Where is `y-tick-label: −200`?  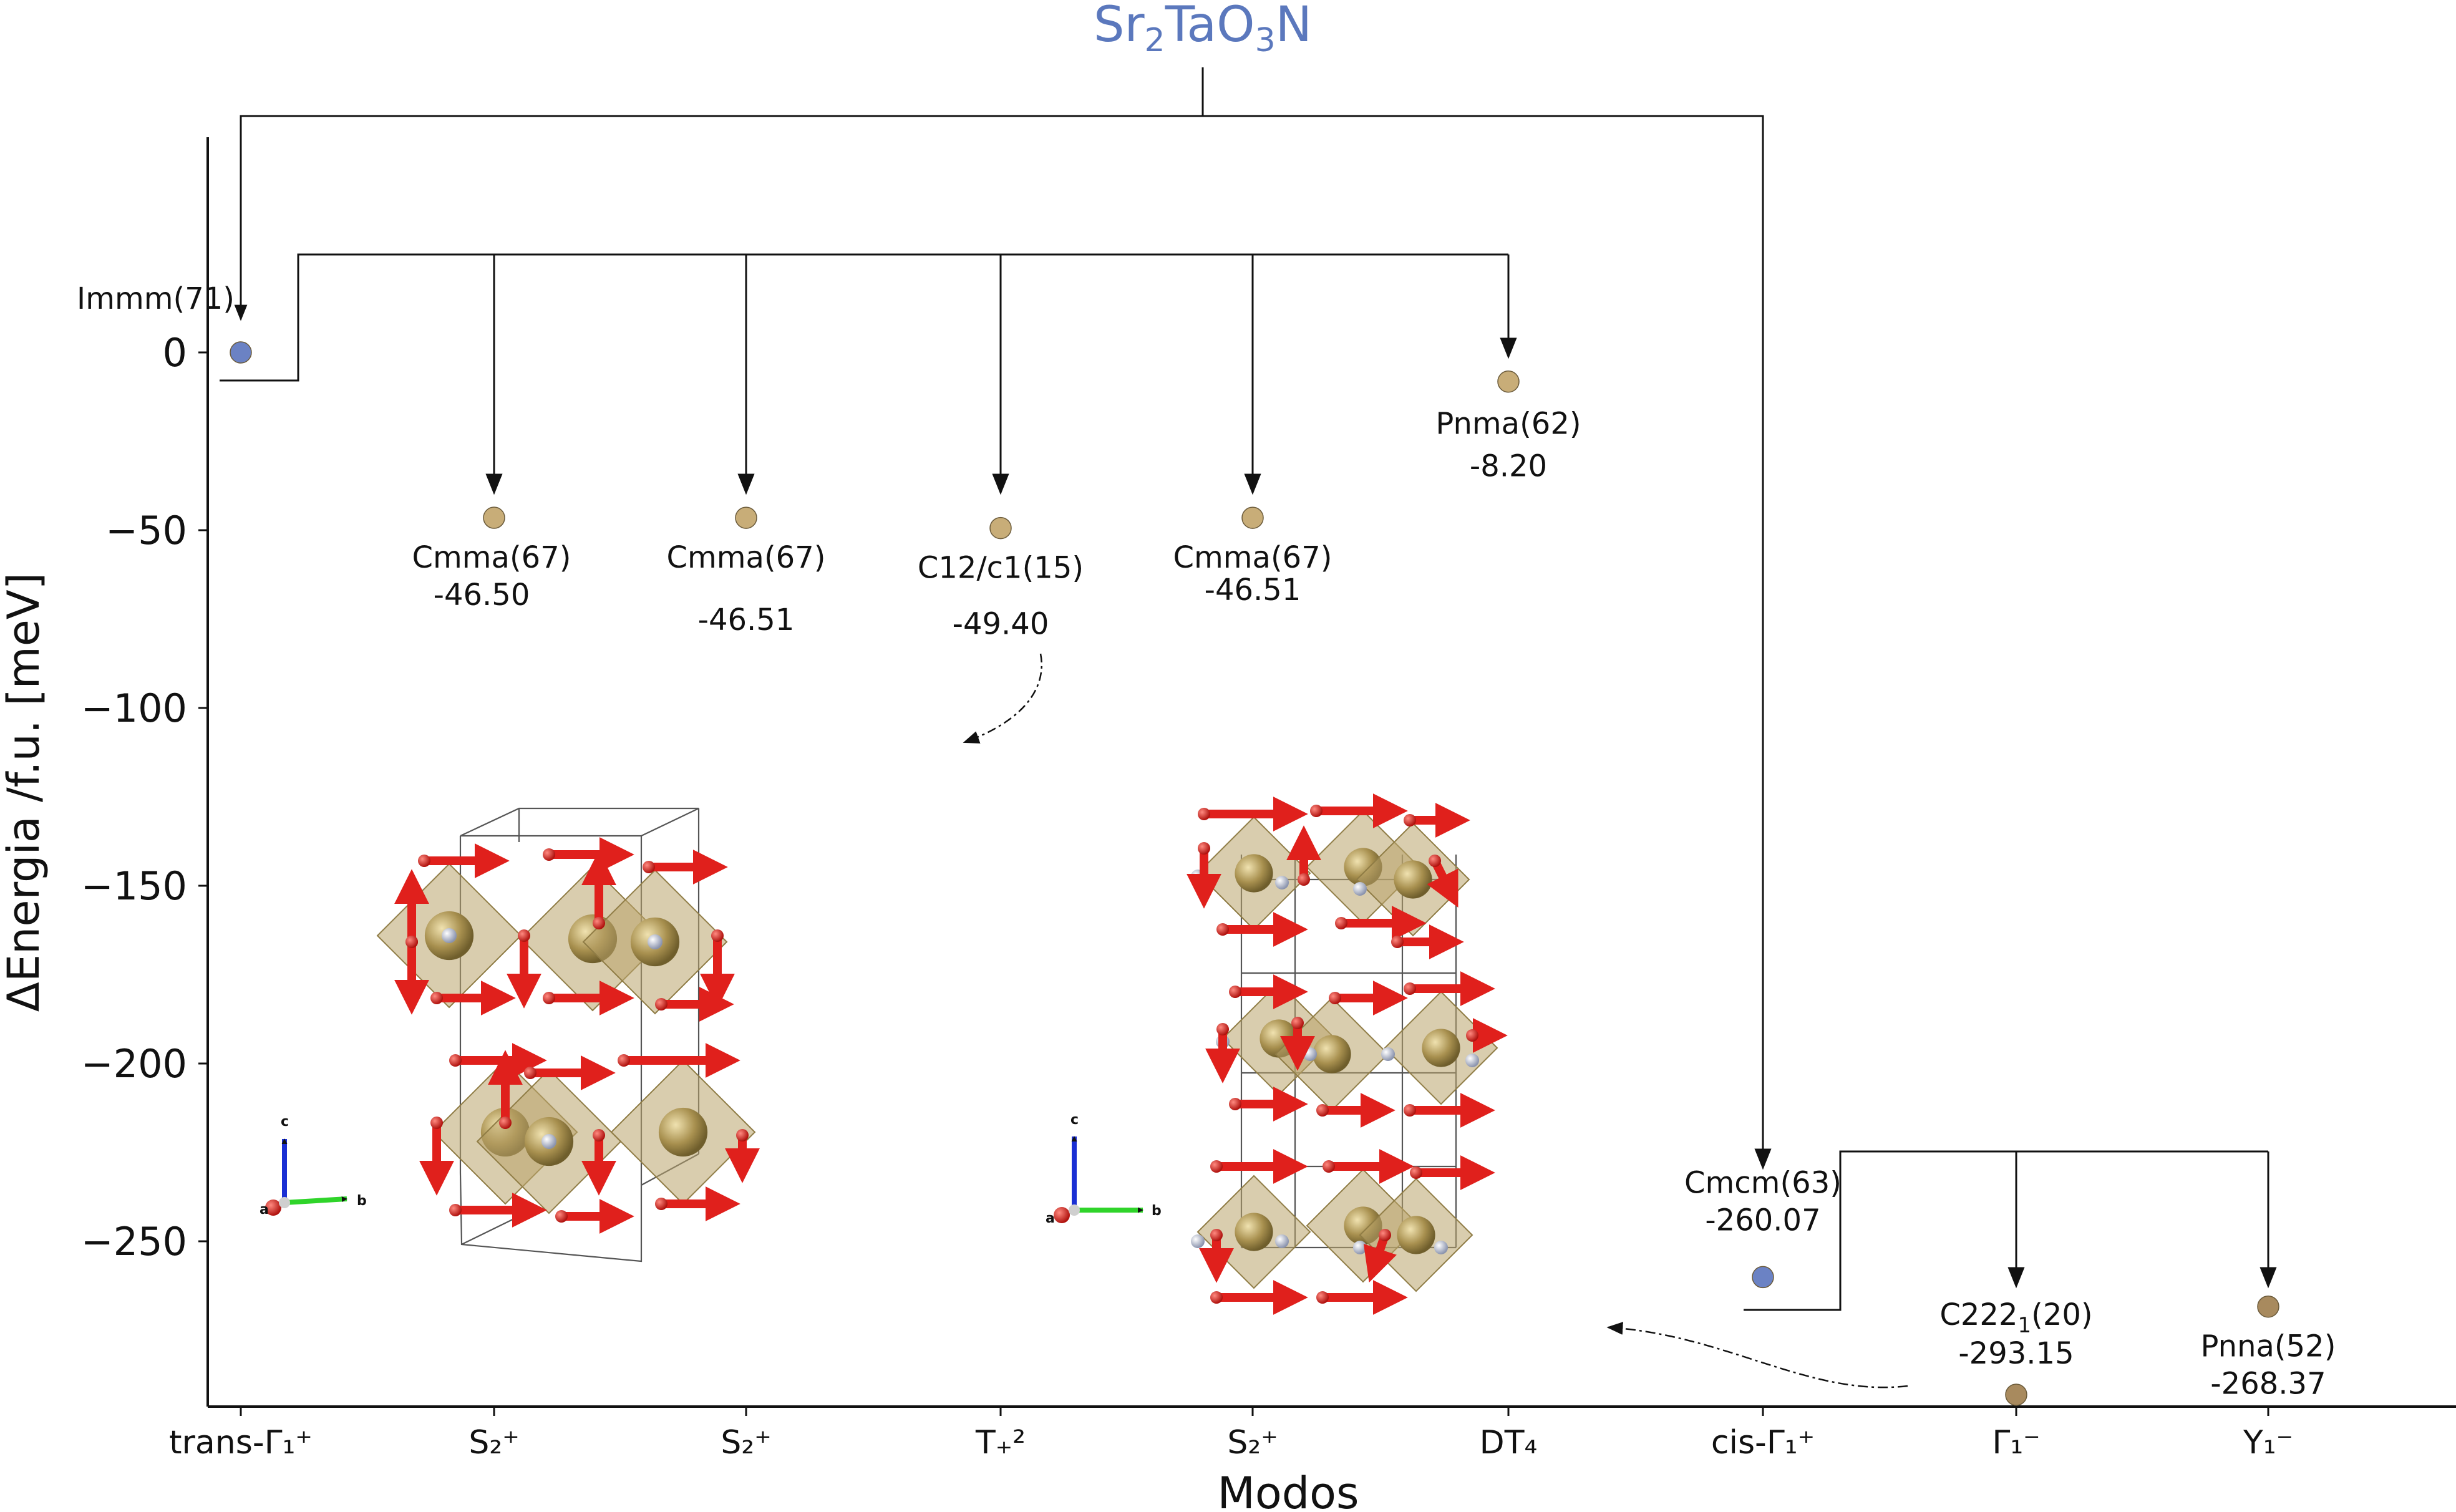
y-tick-label: −200 is located at coordinates (134, 1064).